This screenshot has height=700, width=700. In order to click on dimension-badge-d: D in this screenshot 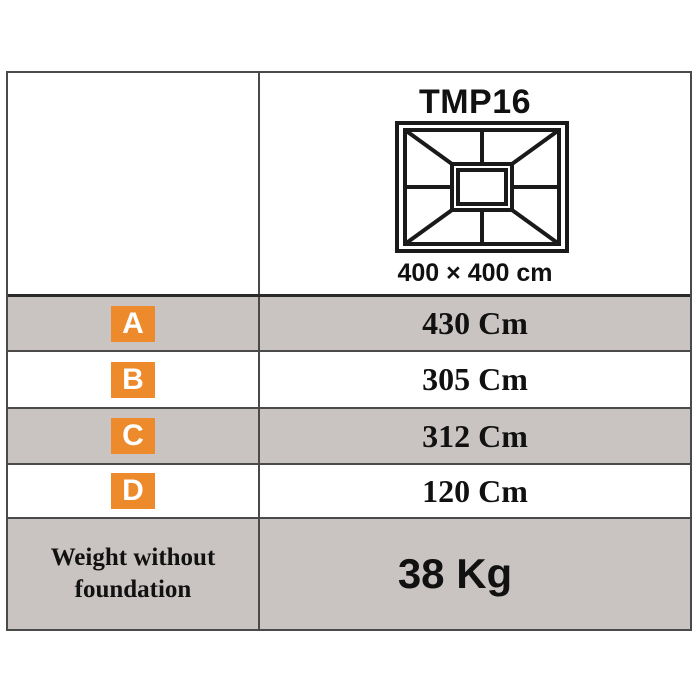, I will do `click(133, 491)`.